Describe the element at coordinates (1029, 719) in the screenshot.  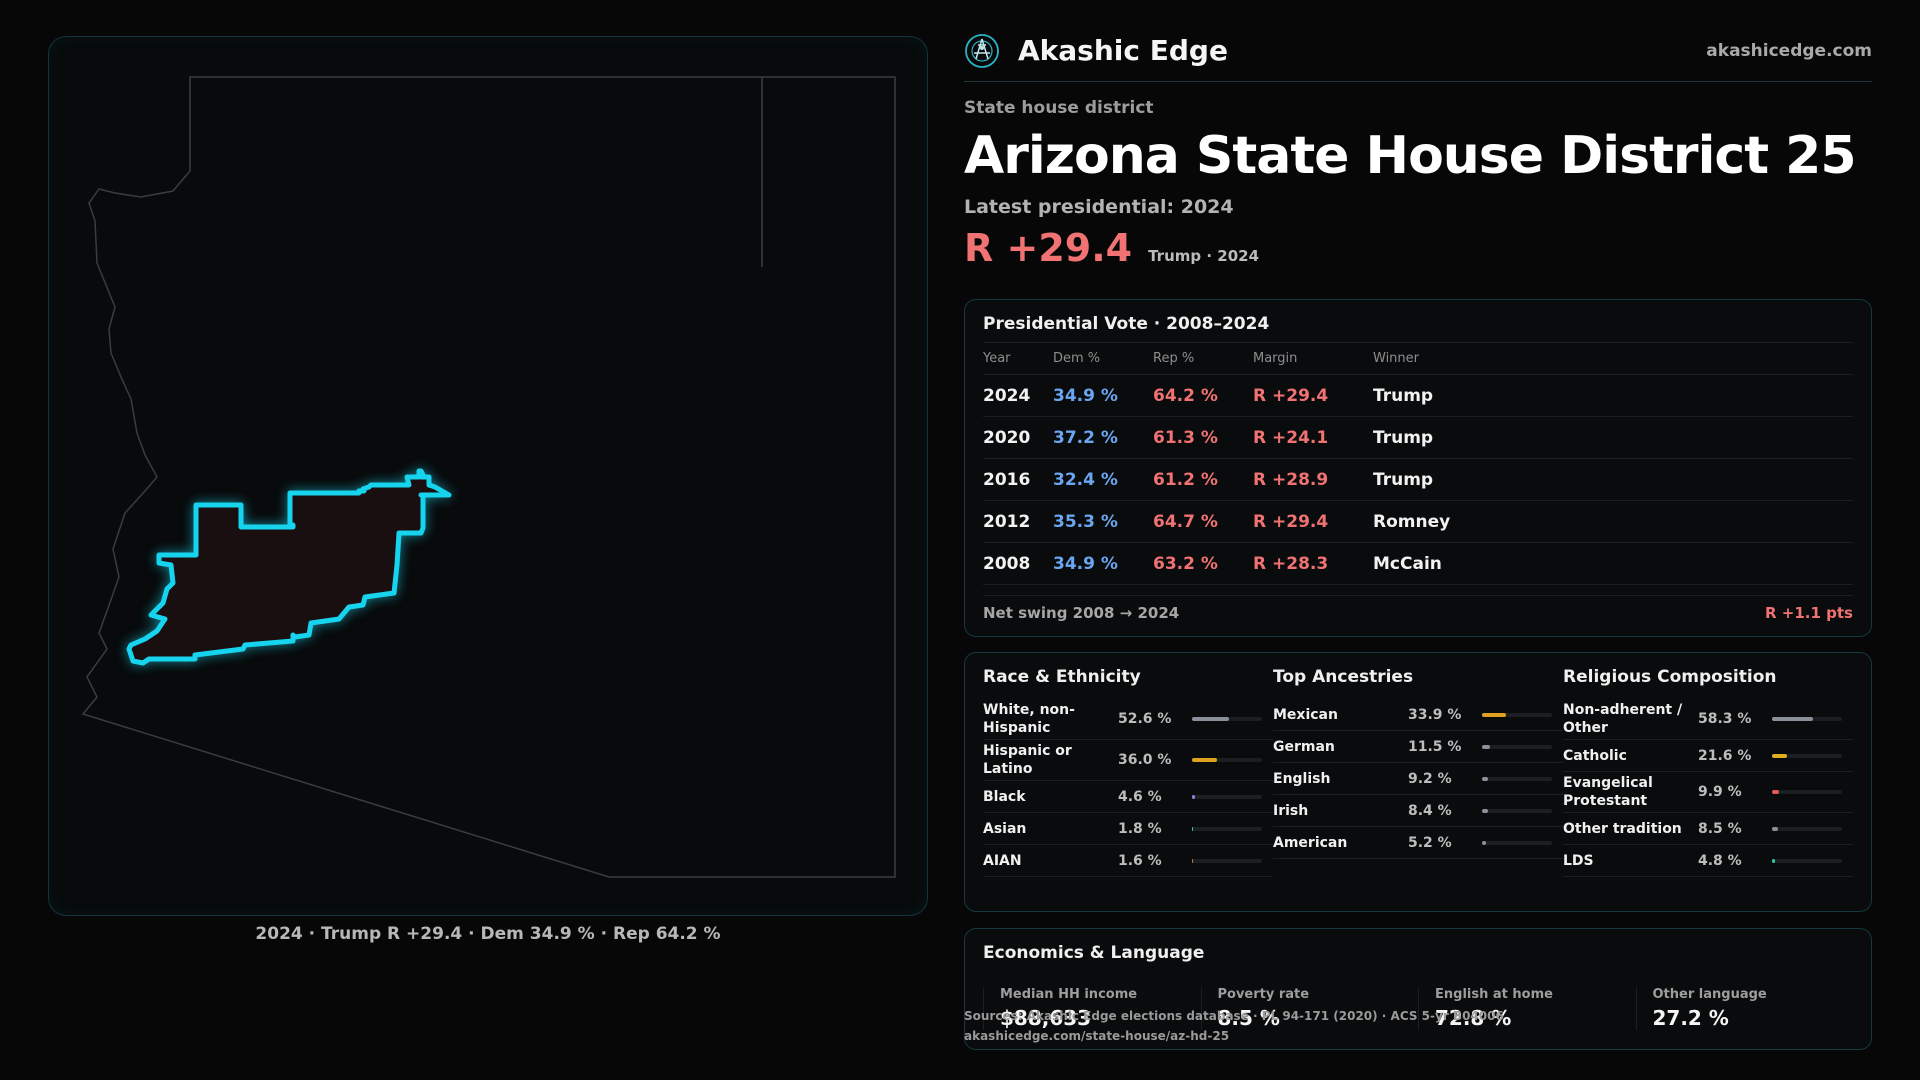
I see `item-label: White, non-Hispanic` at that location.